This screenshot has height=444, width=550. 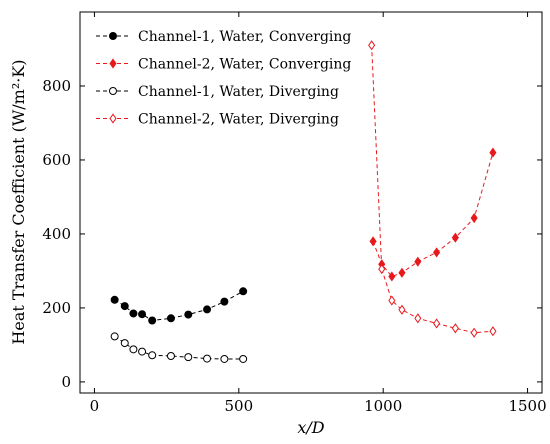 What do you see at coordinates (310, 427) in the screenshot?
I see `x-axis-title: x/D` at bounding box center [310, 427].